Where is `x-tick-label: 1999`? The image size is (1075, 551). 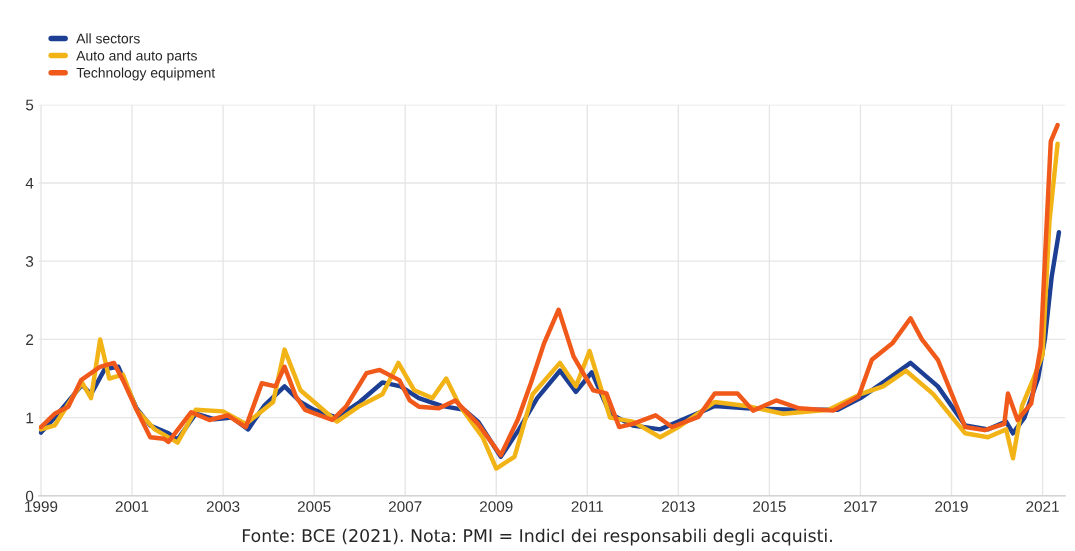 x-tick-label: 1999 is located at coordinates (41, 506).